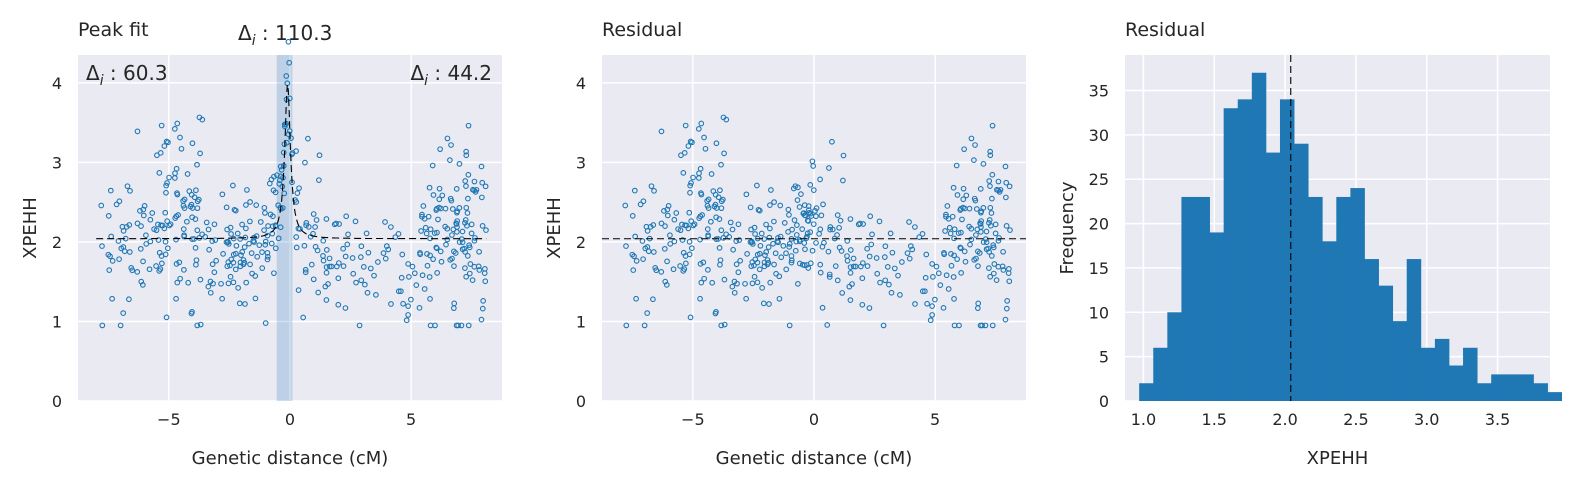 The height and width of the screenshot is (488, 1571). What do you see at coordinates (1104, 357) in the screenshot?
I see `y-tick-label: 5` at bounding box center [1104, 357].